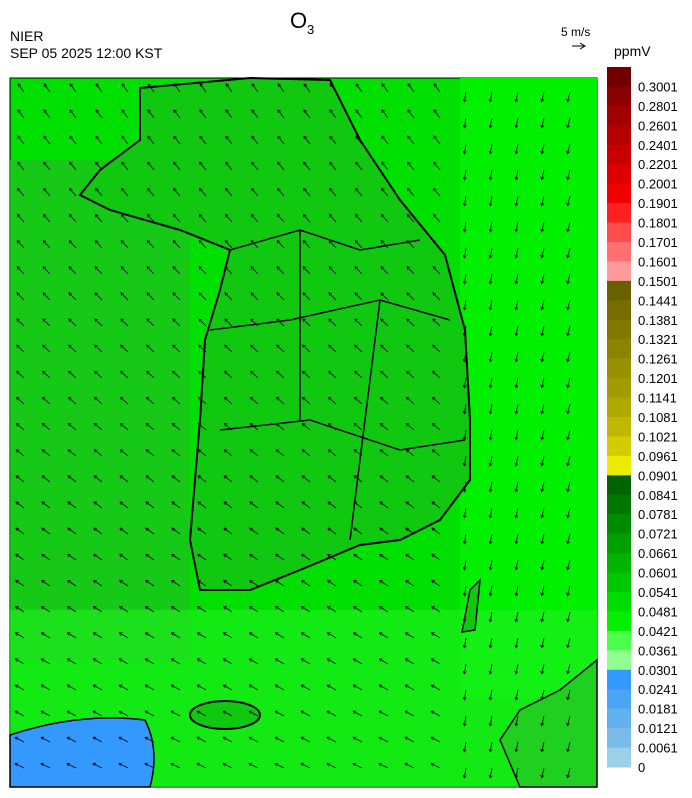 Image resolution: width=692 pixels, height=798 pixels. What do you see at coordinates (26, 36) in the screenshot?
I see `agency: NIER` at bounding box center [26, 36].